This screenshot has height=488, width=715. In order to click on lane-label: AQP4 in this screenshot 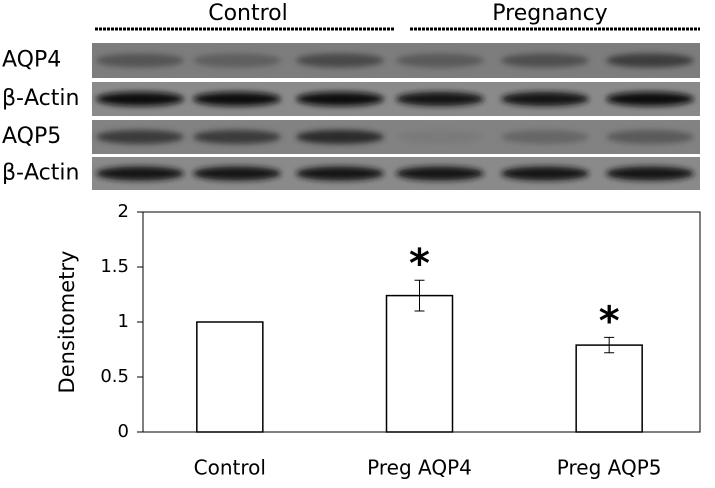, I will do `click(31, 60)`.